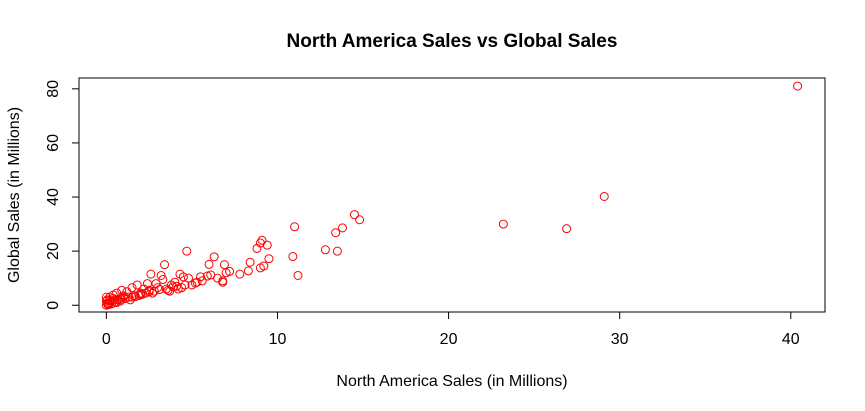 The width and height of the screenshot is (865, 411). I want to click on y-tick-label: 60, so click(53, 143).